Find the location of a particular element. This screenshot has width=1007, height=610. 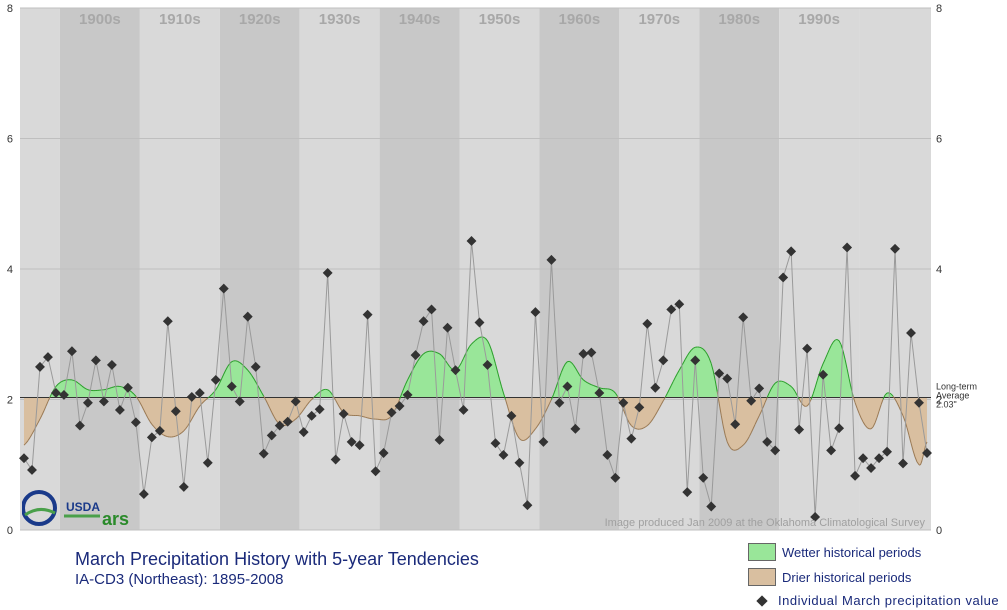

usda-ars-logo: USDA ars is located at coordinates (76, 508).